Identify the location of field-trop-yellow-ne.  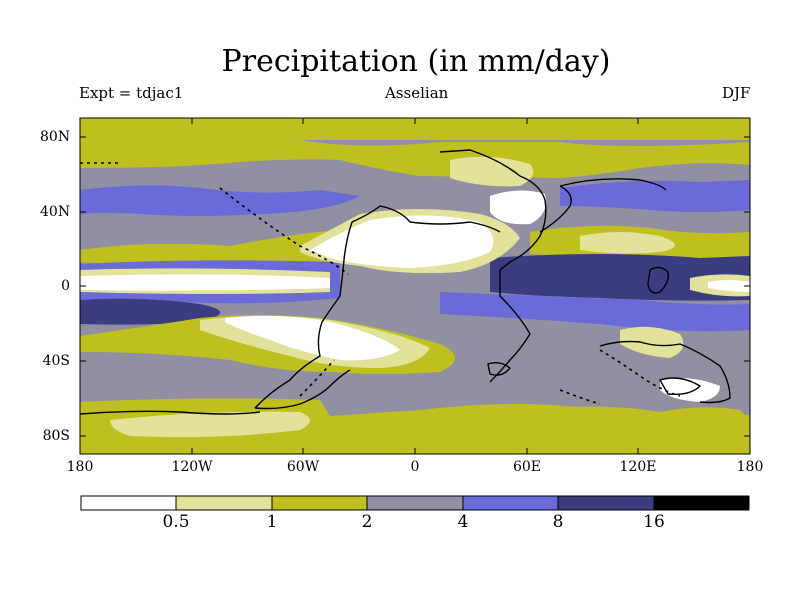
(627, 243).